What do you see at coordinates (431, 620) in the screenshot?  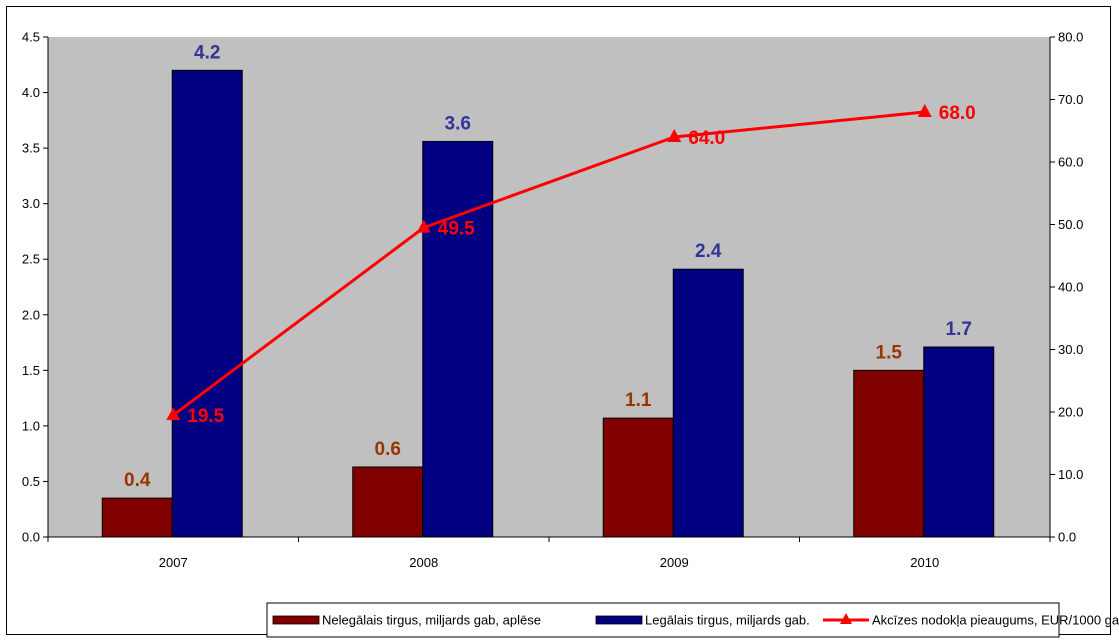 I see `legend-label-0: Nelegālais tirgus, miljards gab, aplēse` at bounding box center [431, 620].